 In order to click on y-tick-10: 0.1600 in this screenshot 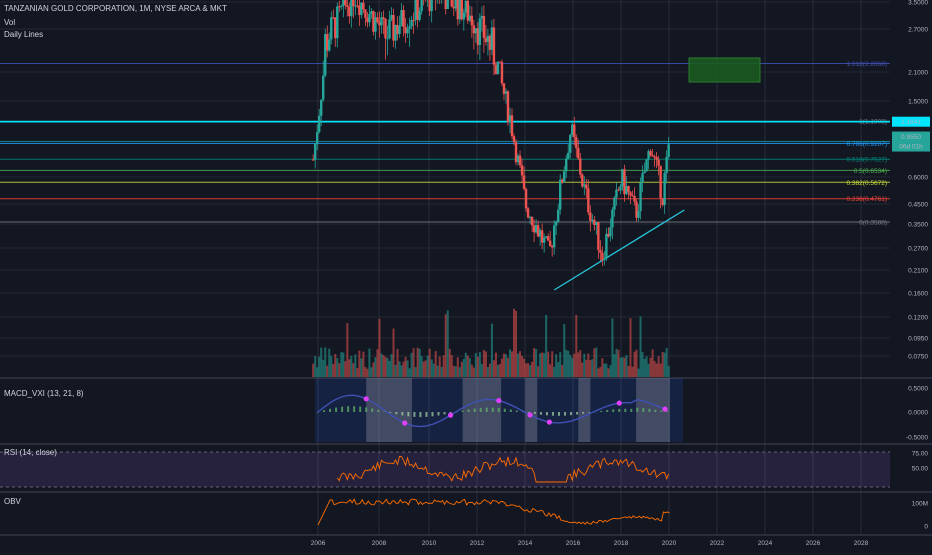, I will do `click(918, 294)`.